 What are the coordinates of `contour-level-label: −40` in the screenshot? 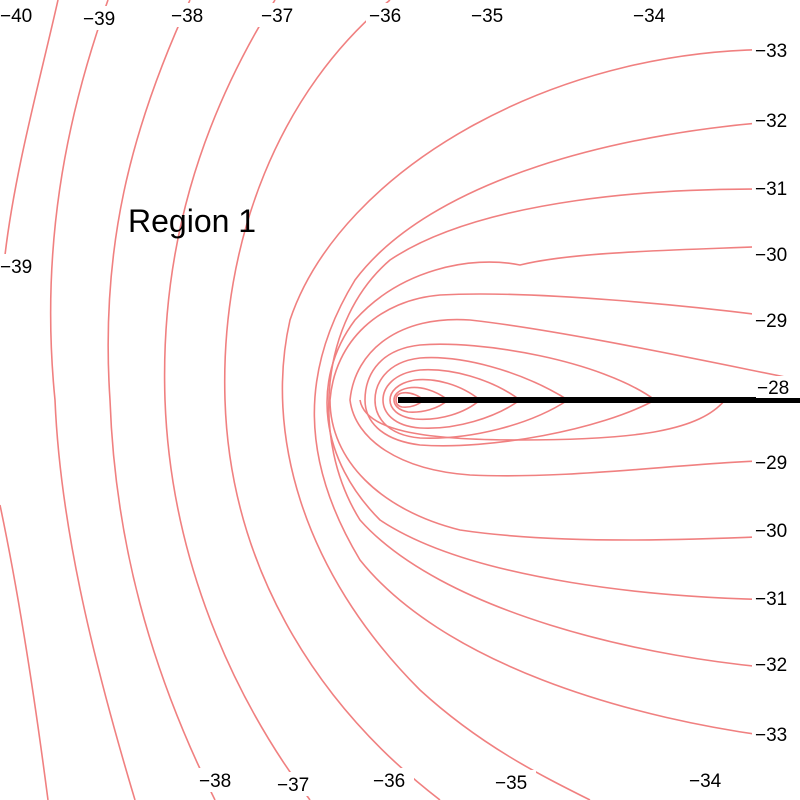 It's located at (16, 16).